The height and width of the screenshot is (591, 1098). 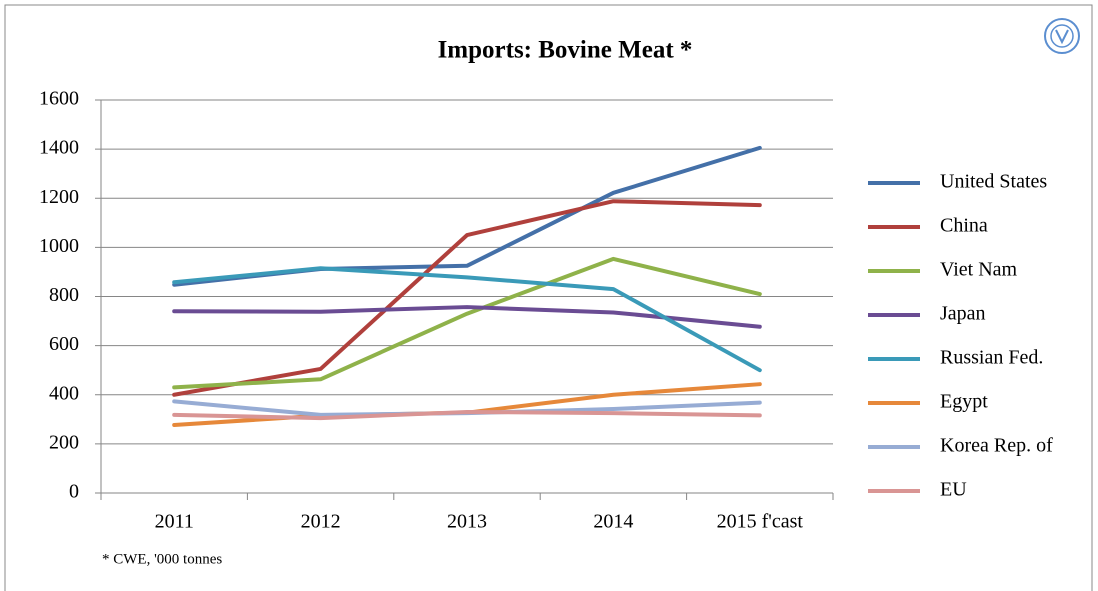 What do you see at coordinates (964, 402) in the screenshot?
I see `legend-label: Egypt` at bounding box center [964, 402].